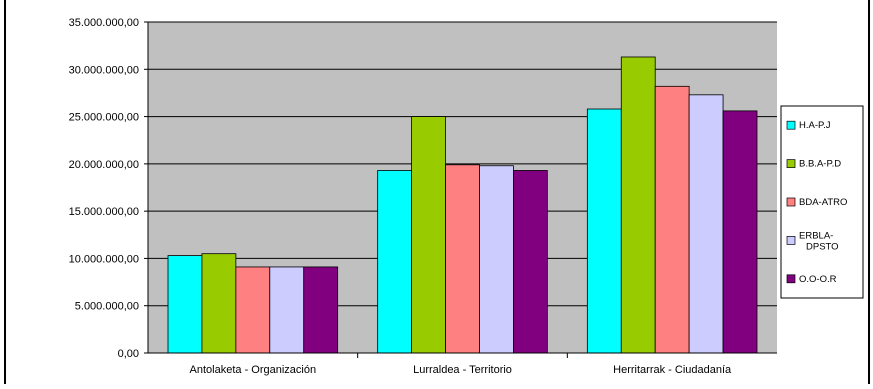  What do you see at coordinates (104, 212) in the screenshot?
I see `y-tick-label: 15.000.000,00` at bounding box center [104, 212].